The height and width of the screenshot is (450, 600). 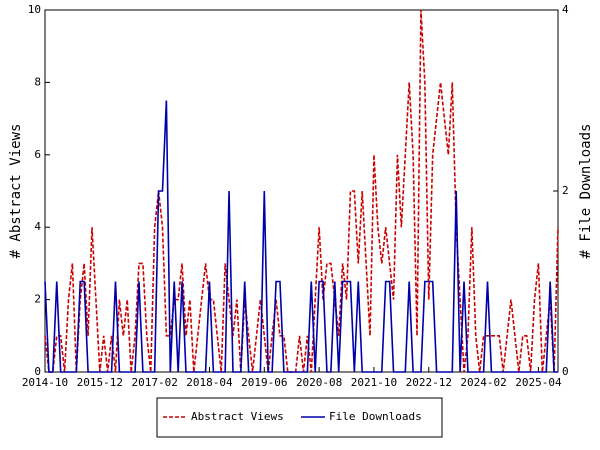 What do you see at coordinates (429, 382) in the screenshot?
I see `x-tick-label: 2022-12` at bounding box center [429, 382].